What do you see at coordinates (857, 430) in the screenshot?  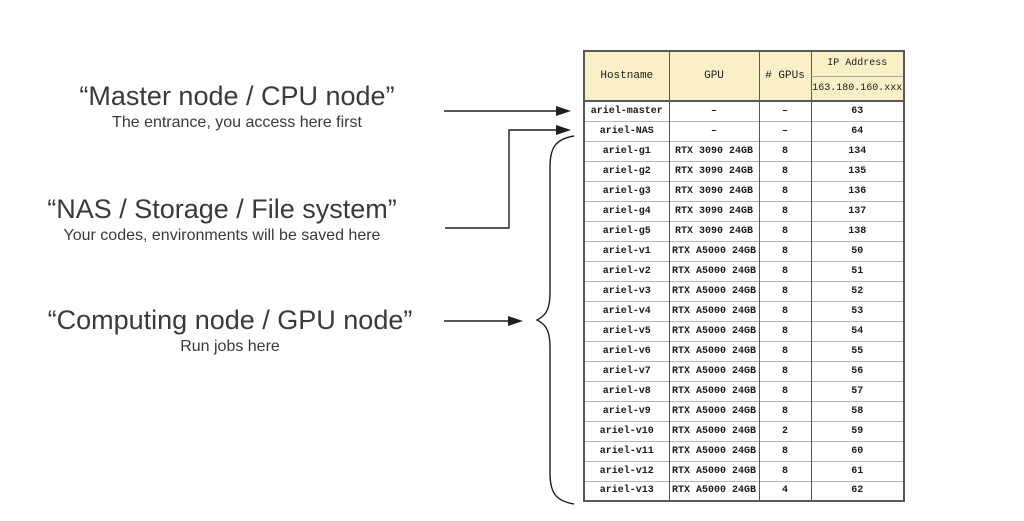 I see `cell-ip: 59` at bounding box center [857, 430].